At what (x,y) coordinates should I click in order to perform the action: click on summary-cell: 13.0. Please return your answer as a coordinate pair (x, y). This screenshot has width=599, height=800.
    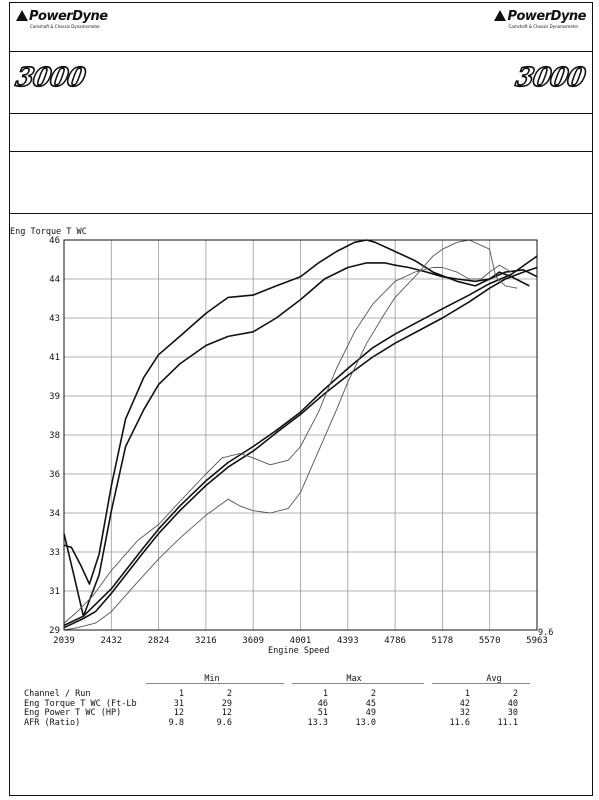
    Looking at the image, I should click on (365, 722).